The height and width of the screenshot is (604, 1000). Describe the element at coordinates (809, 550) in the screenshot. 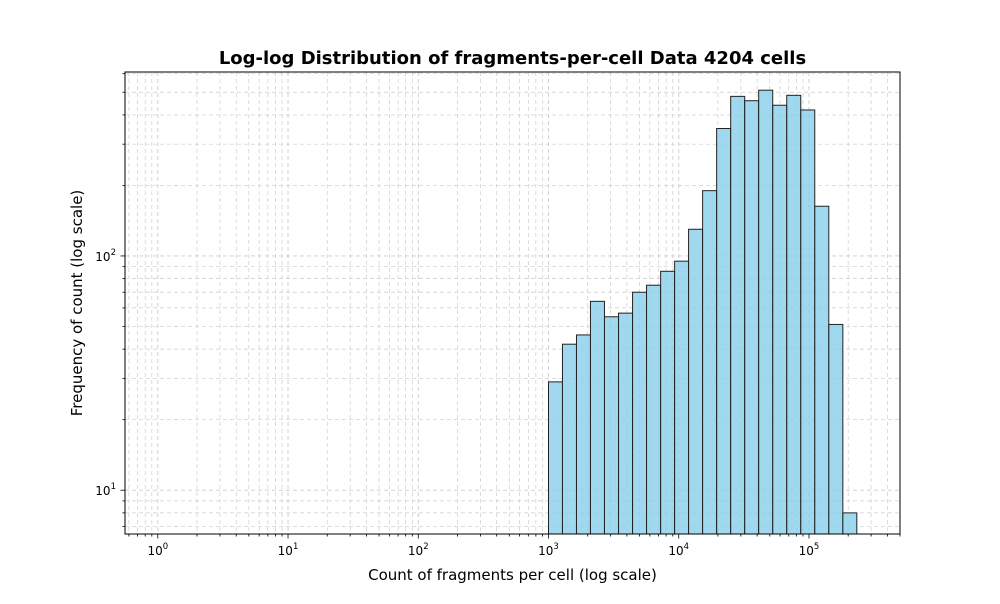

I see `x-tick-label: 10⁵` at that location.